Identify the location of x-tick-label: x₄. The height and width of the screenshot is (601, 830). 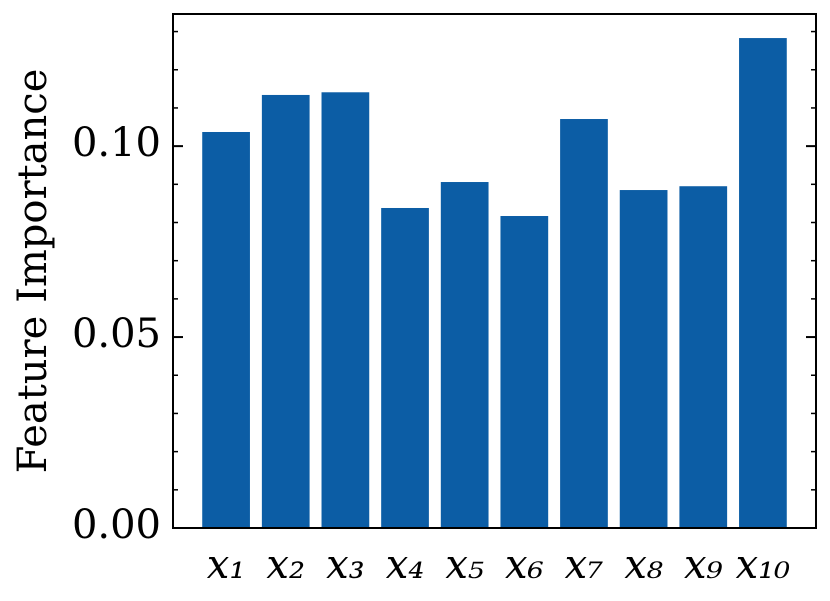
(405, 565).